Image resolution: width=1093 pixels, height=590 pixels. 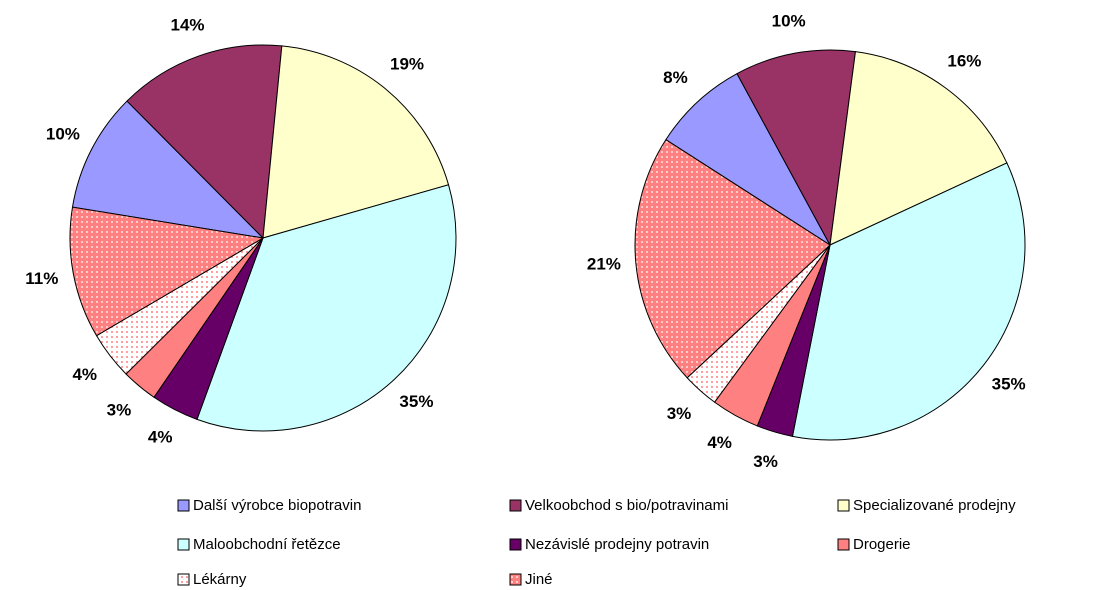 I want to click on slice-label: 8%, so click(x=675, y=77).